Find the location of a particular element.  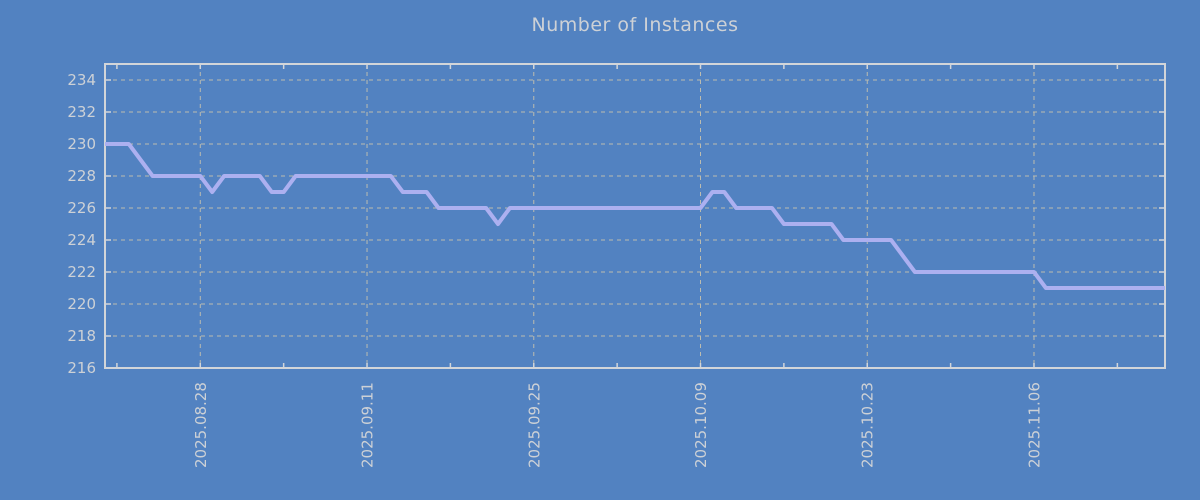

chart-title: Number of Instances is located at coordinates (635, 25).